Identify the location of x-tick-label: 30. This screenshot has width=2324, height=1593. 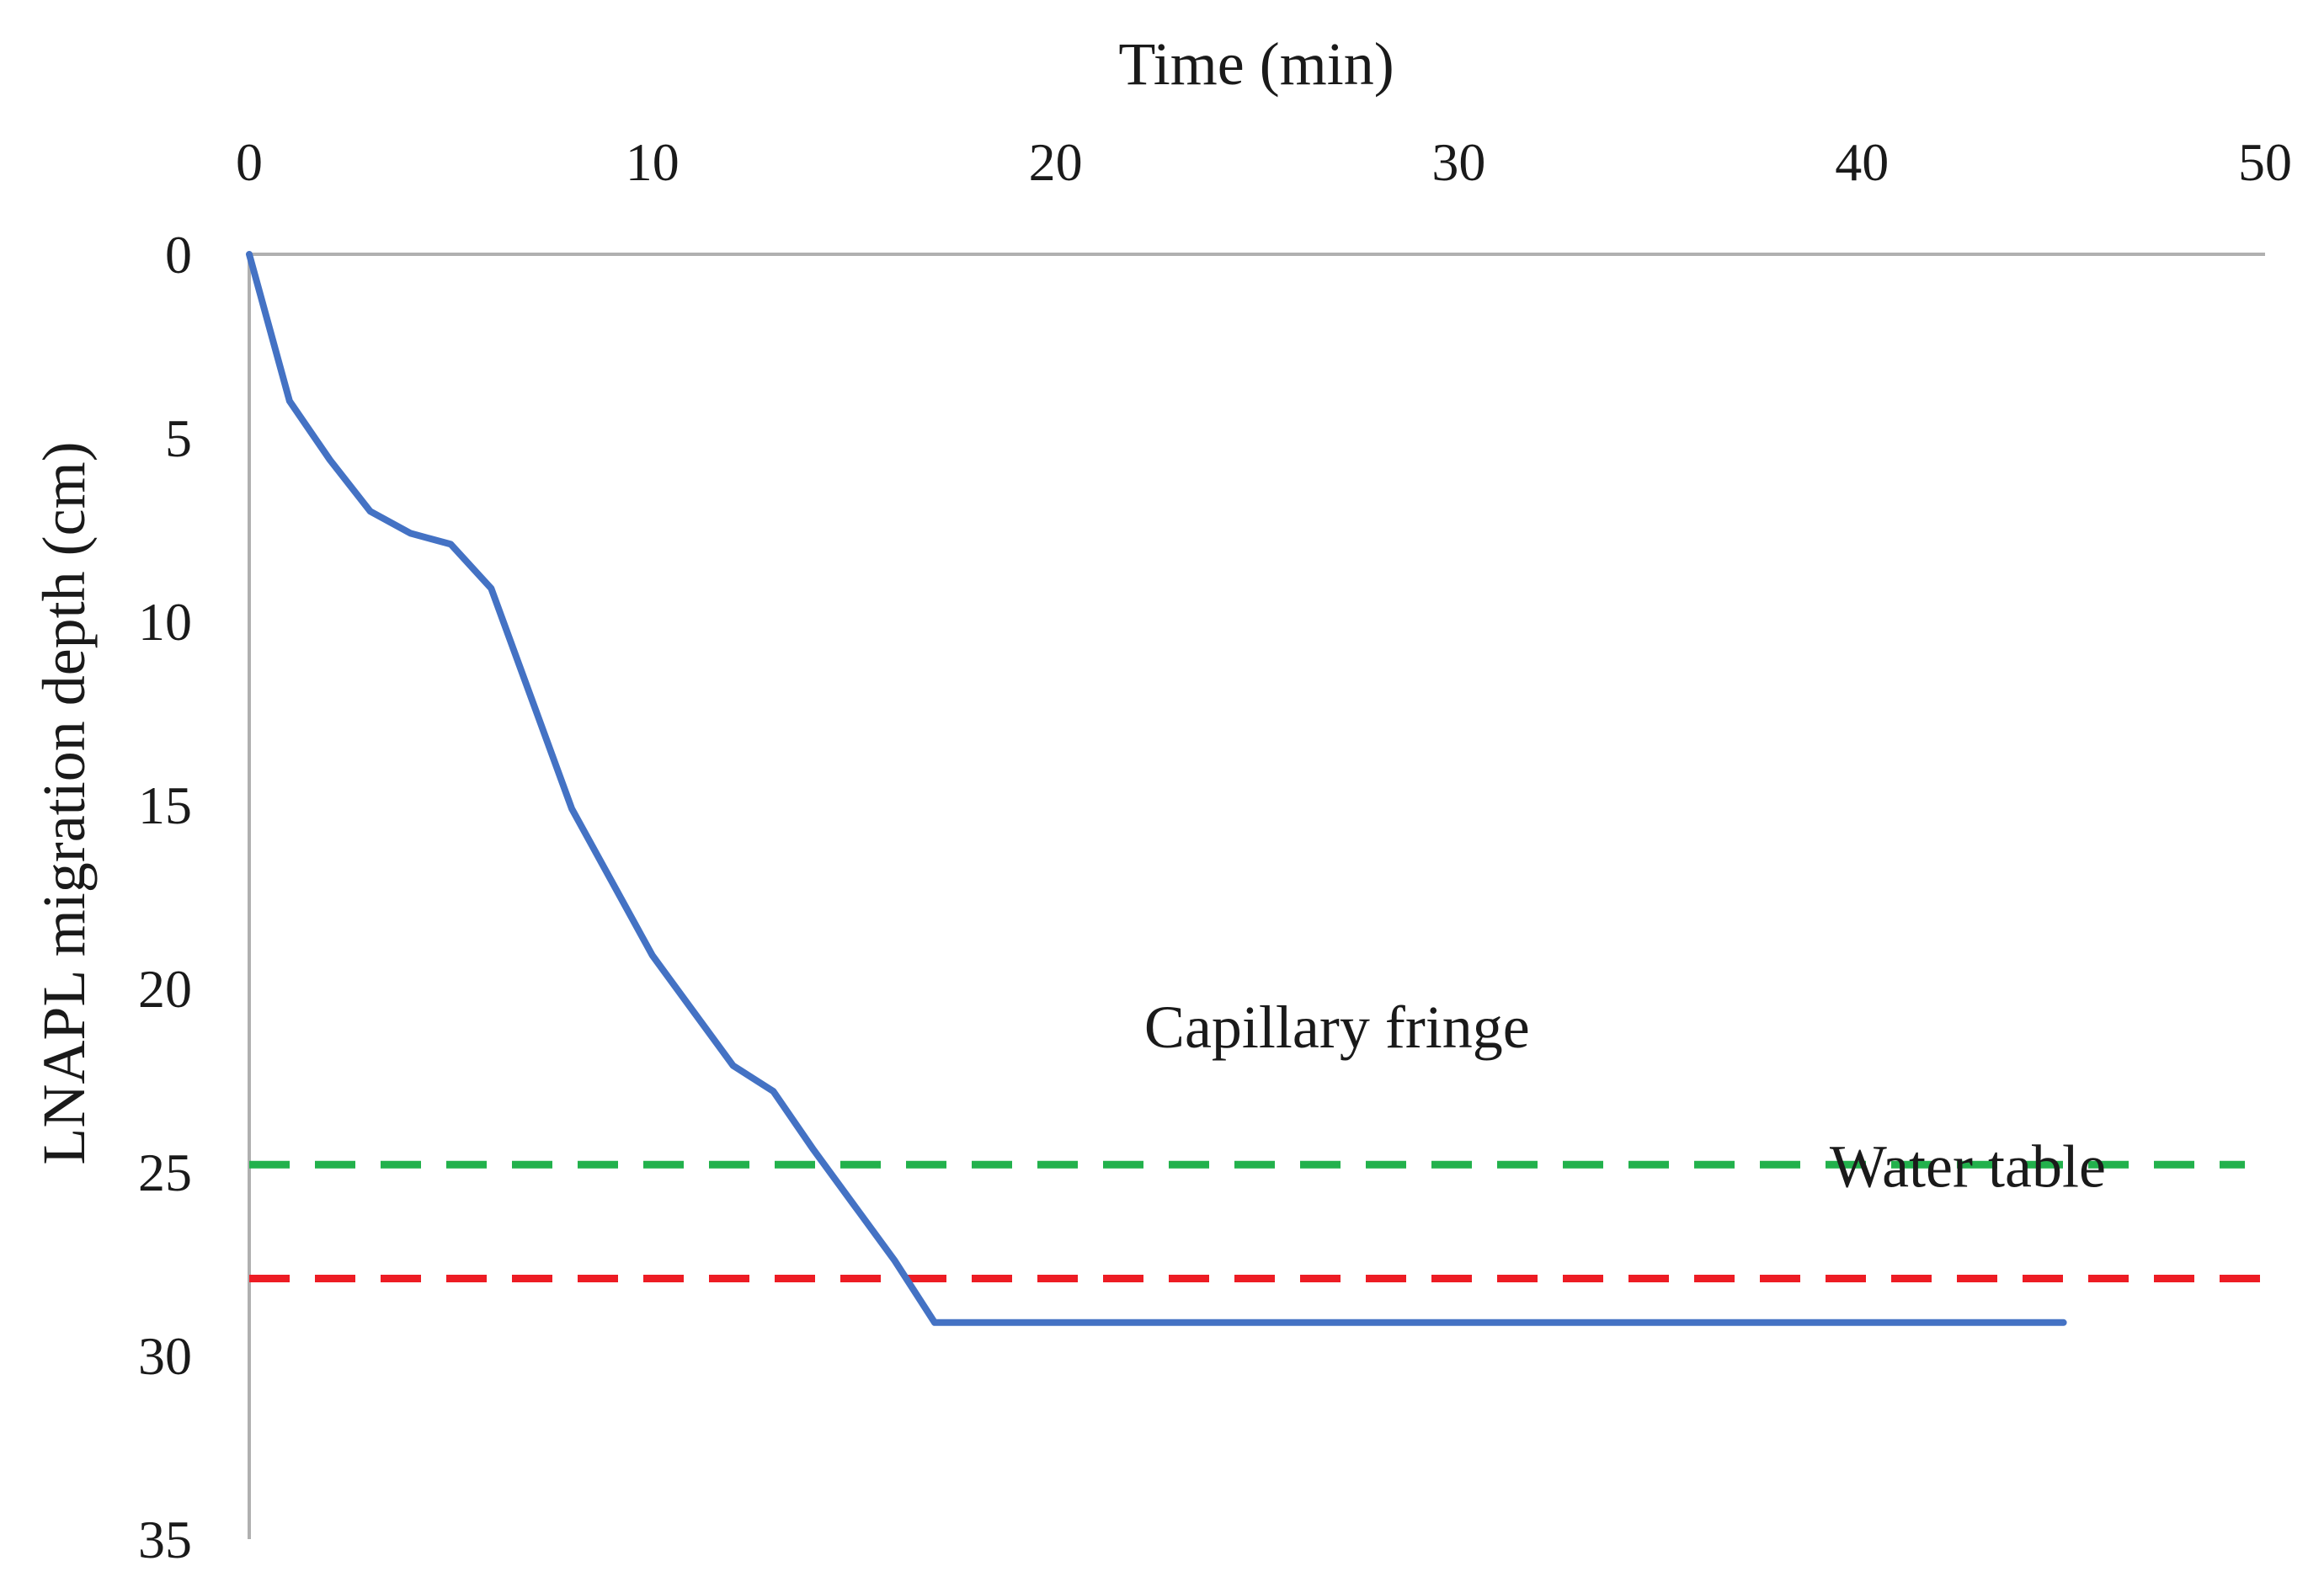
(1458, 162).